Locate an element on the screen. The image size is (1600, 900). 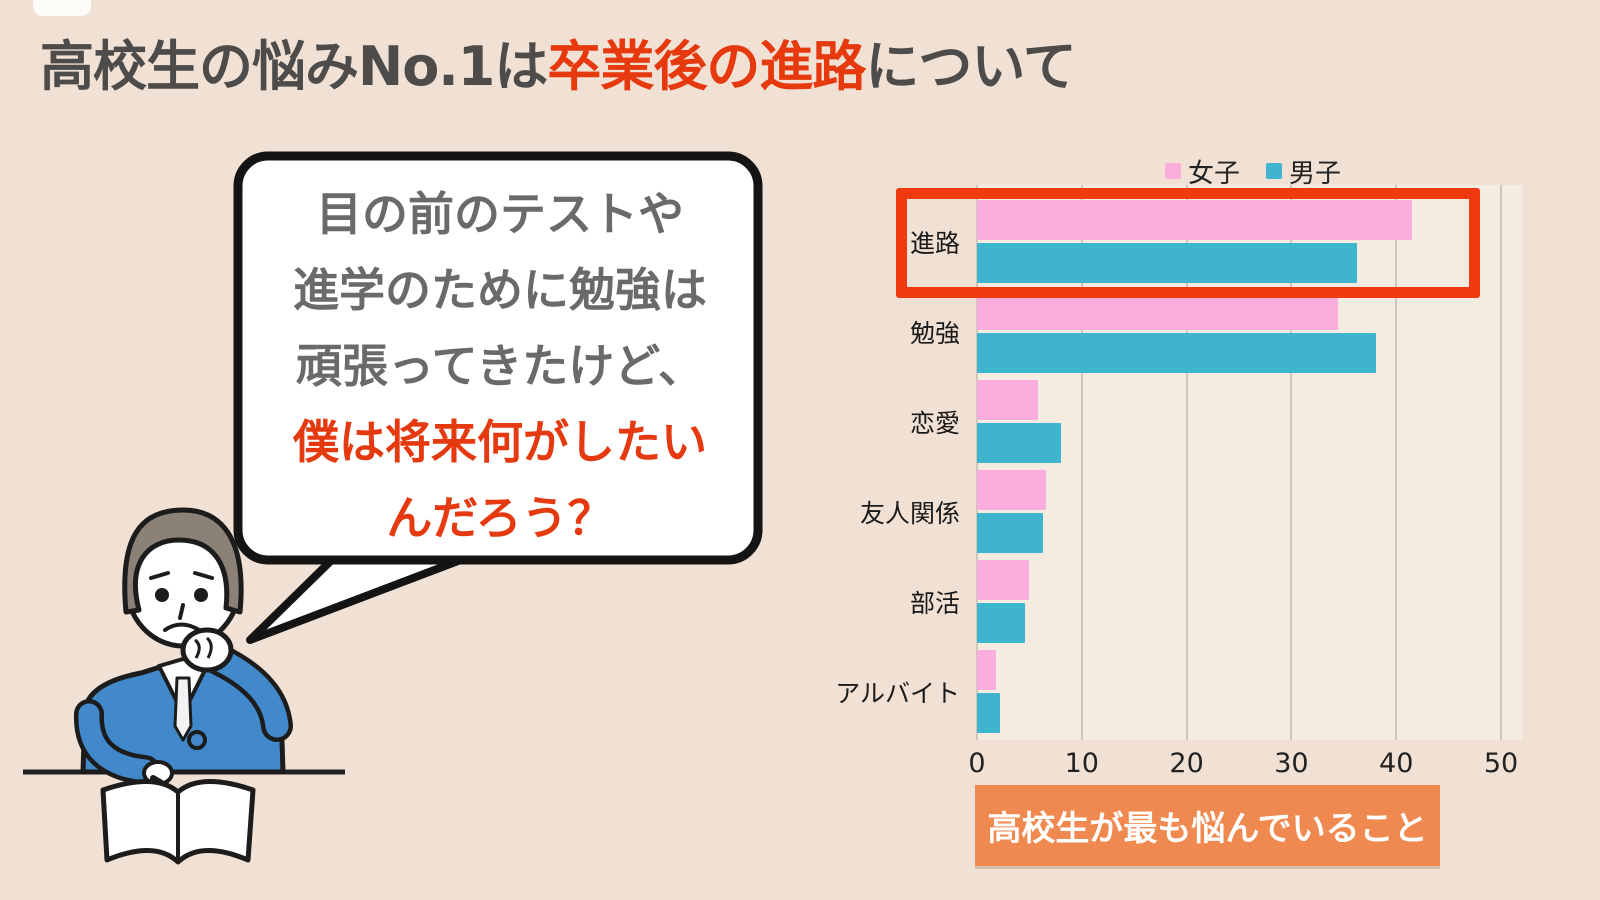
page-title: 高校生の悩みNo.1は卒業後の進路について is located at coordinates (800, 61).